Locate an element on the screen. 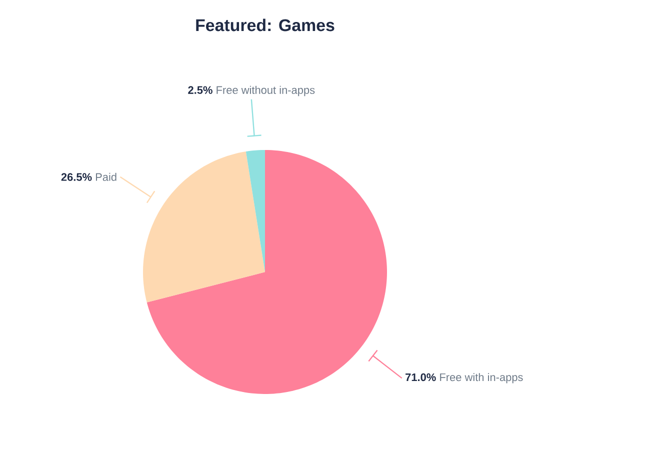 The height and width of the screenshot is (452, 650). slice-label: Free with in-apps is located at coordinates (481, 378).